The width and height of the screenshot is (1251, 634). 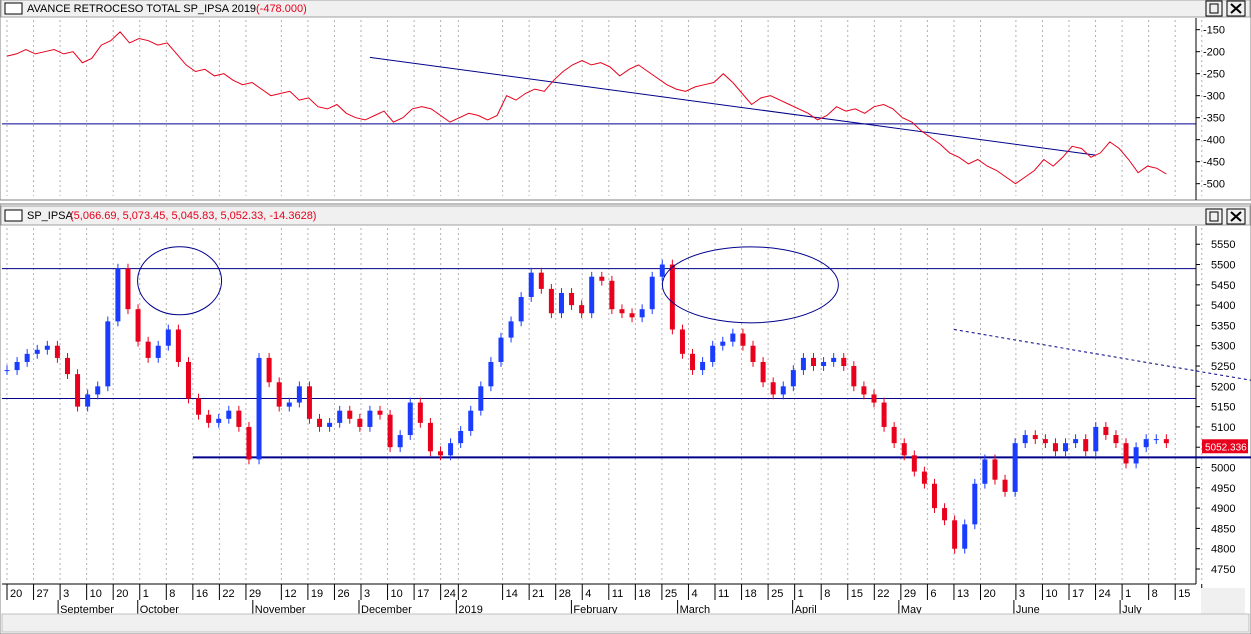 I want to click on top-panel-value: (-478.000), so click(x=281, y=9).